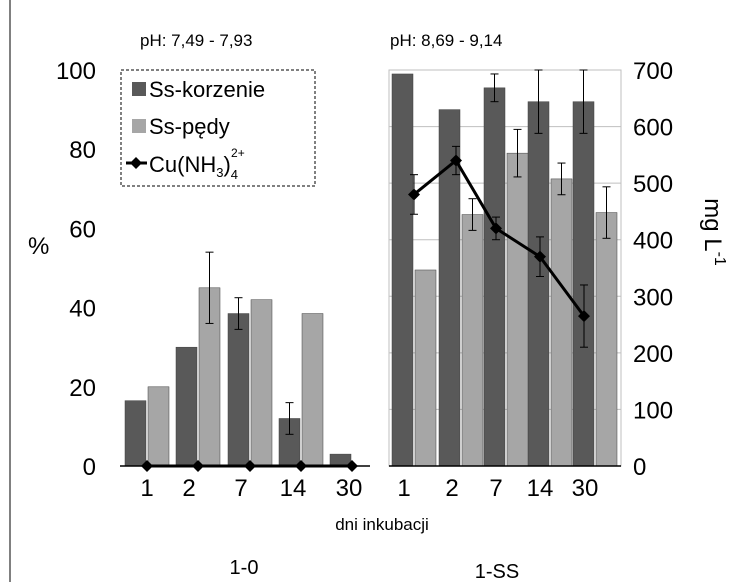 The height and width of the screenshot is (582, 738). What do you see at coordinates (251, 488) in the screenshot?
I see `left-x-tick-labels: 1 2 7 14 30` at bounding box center [251, 488].